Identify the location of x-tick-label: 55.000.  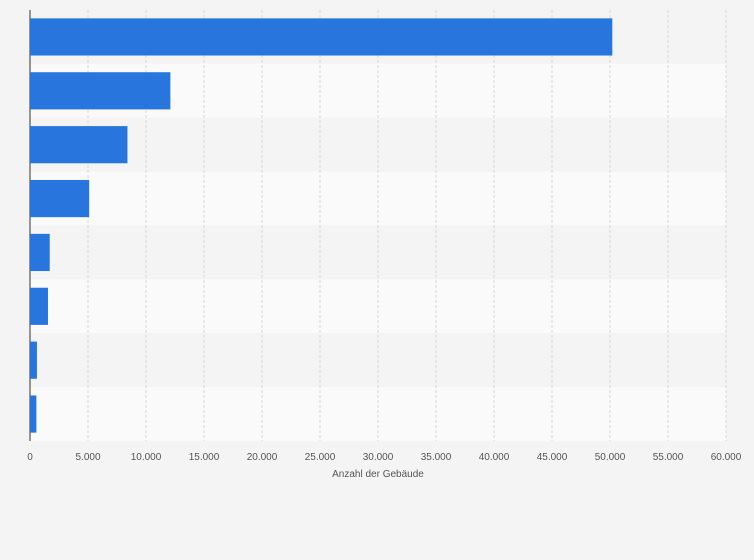
(668, 457).